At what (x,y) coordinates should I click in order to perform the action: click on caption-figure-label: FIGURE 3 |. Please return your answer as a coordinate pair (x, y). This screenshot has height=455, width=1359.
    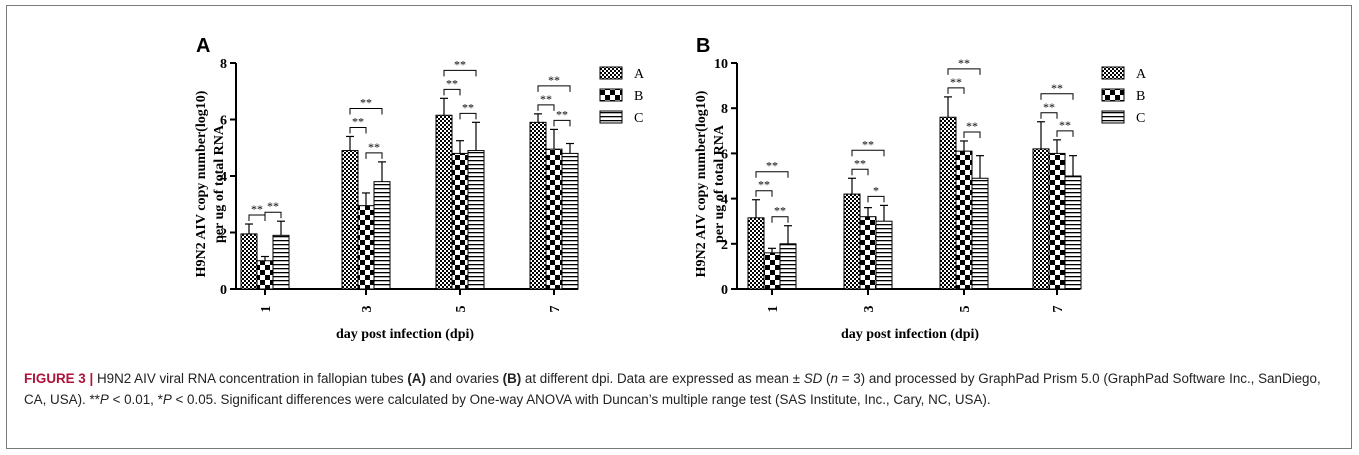
    Looking at the image, I should click on (59, 378).